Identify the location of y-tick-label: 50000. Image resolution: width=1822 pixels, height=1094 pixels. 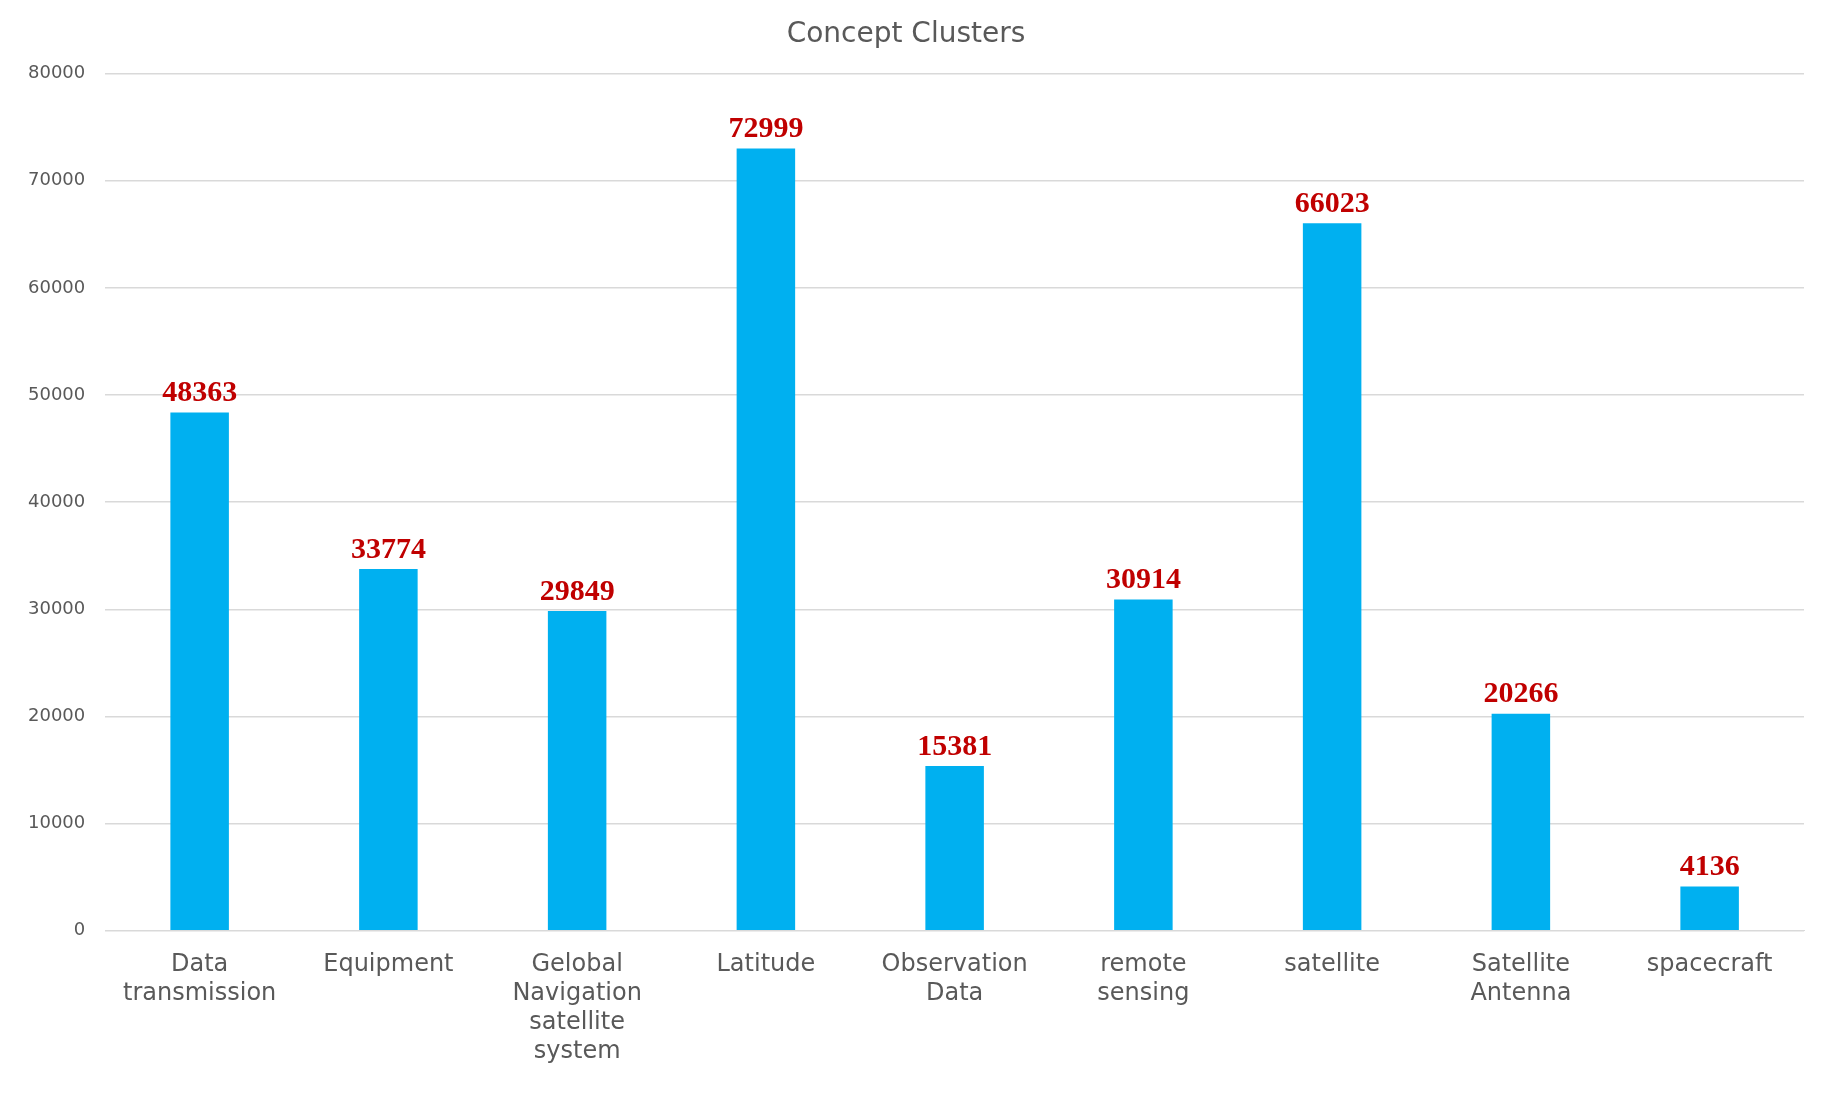
(57, 393).